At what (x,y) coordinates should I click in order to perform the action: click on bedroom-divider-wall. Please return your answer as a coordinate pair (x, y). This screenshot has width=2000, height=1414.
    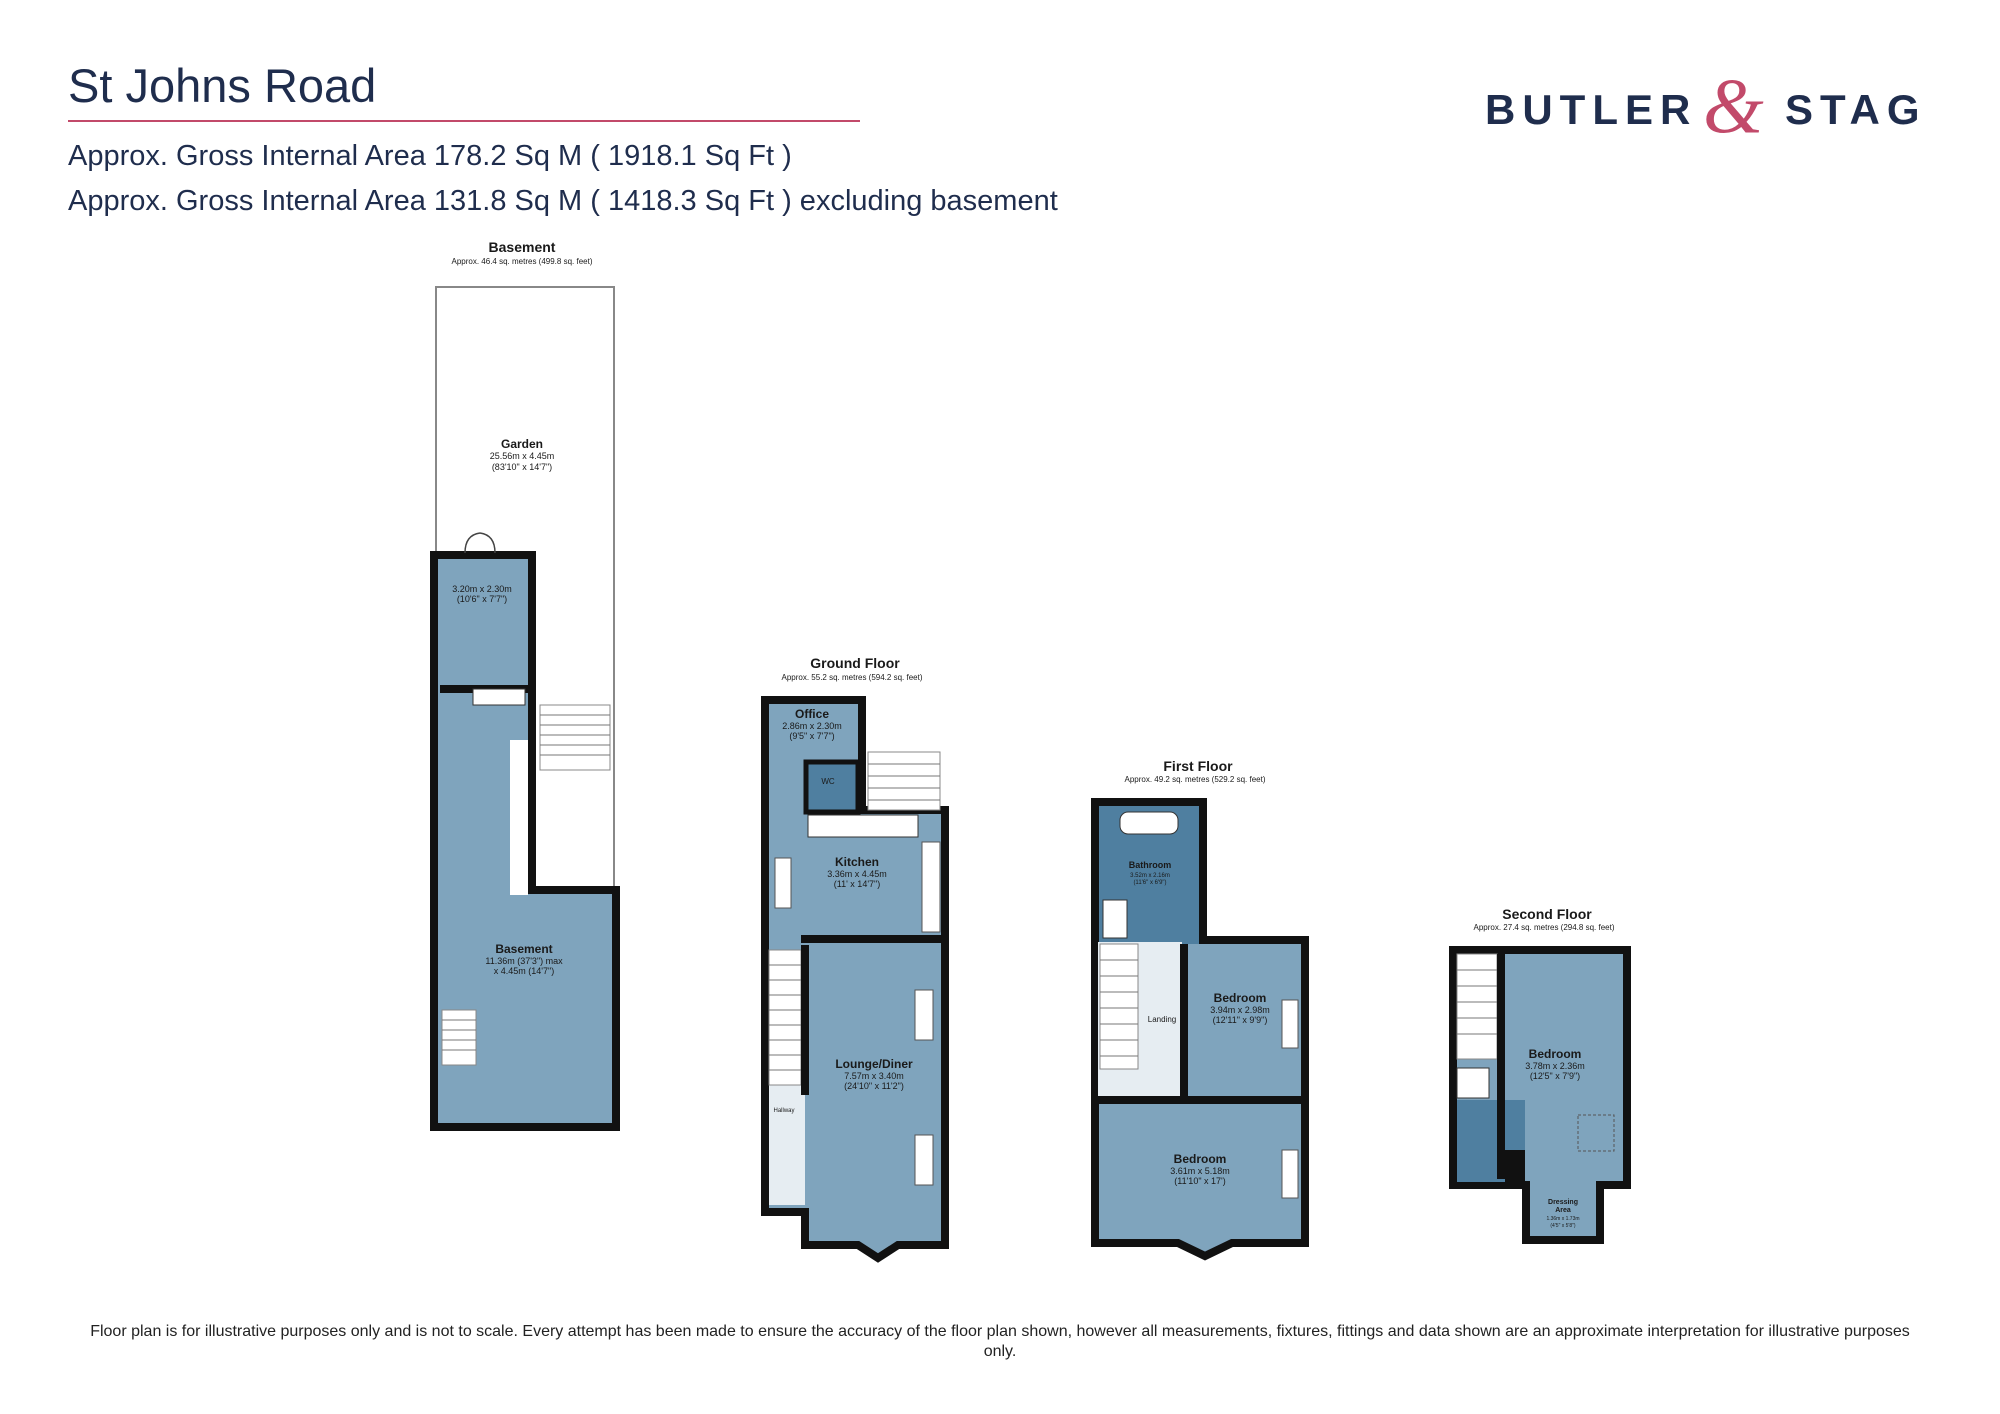
    Looking at the image, I should click on (1201, 1100).